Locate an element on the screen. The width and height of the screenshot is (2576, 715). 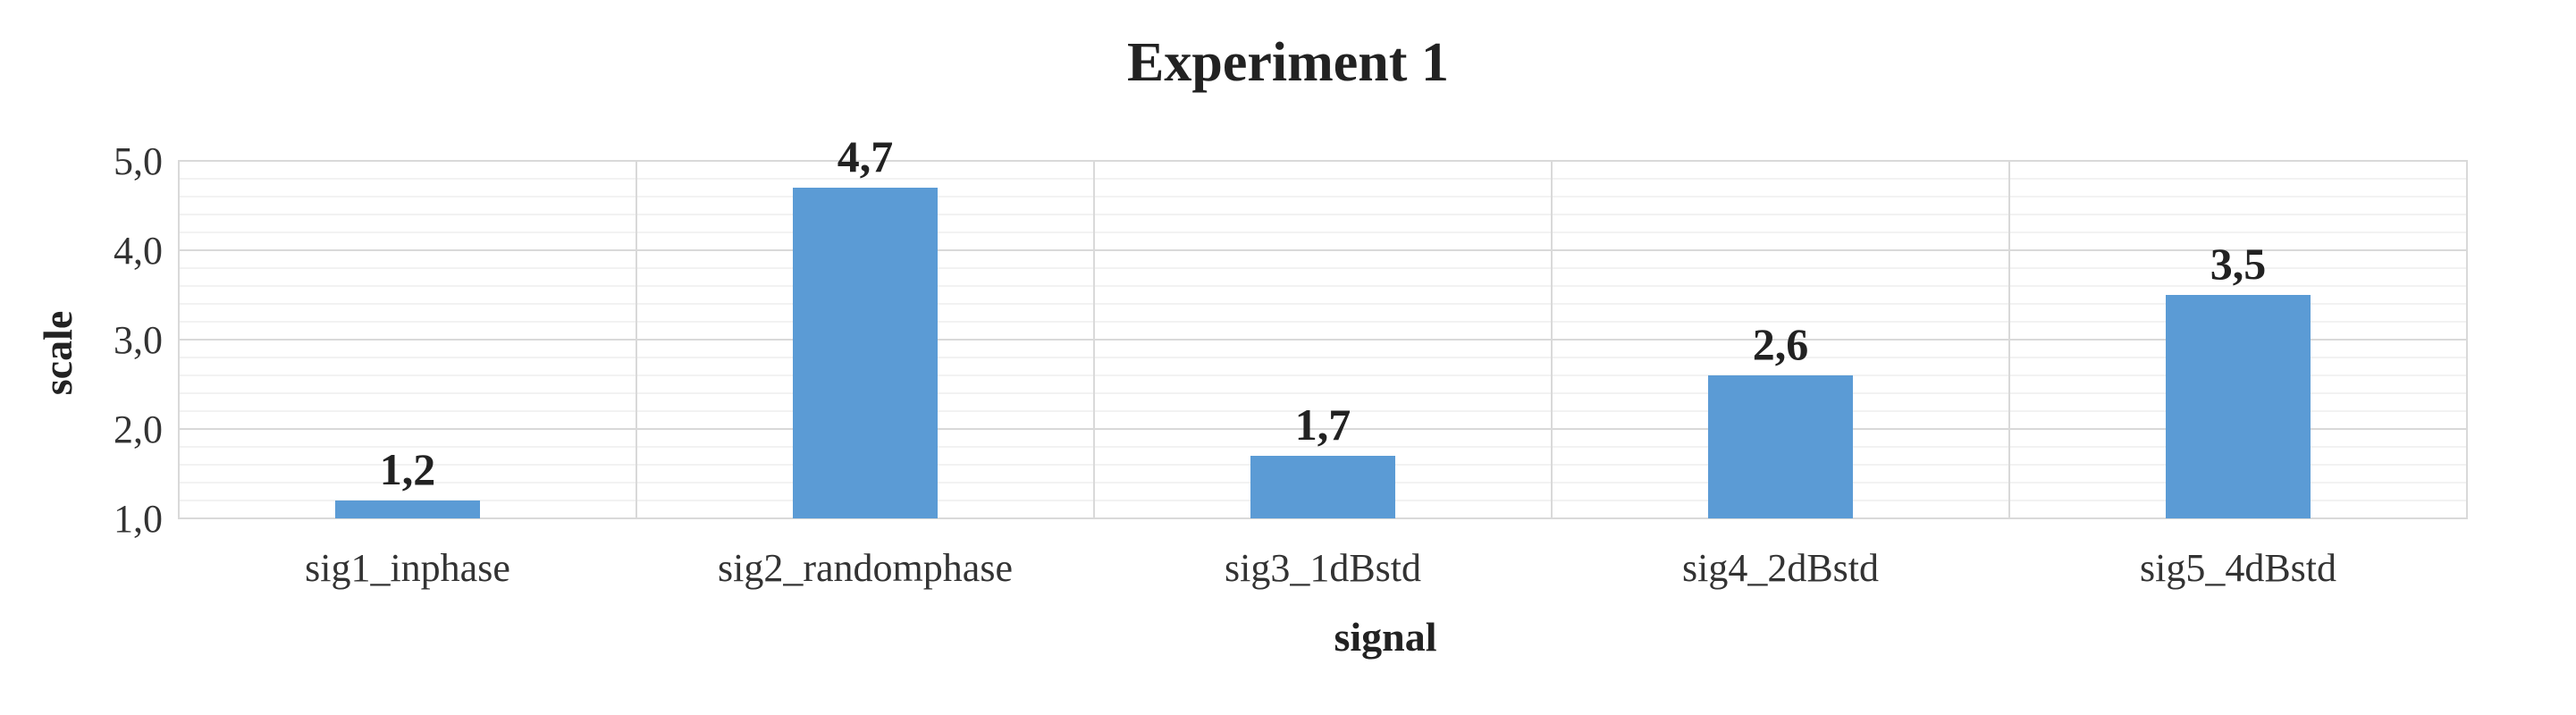
bar-sig4_2dBstd is located at coordinates (1781, 447).